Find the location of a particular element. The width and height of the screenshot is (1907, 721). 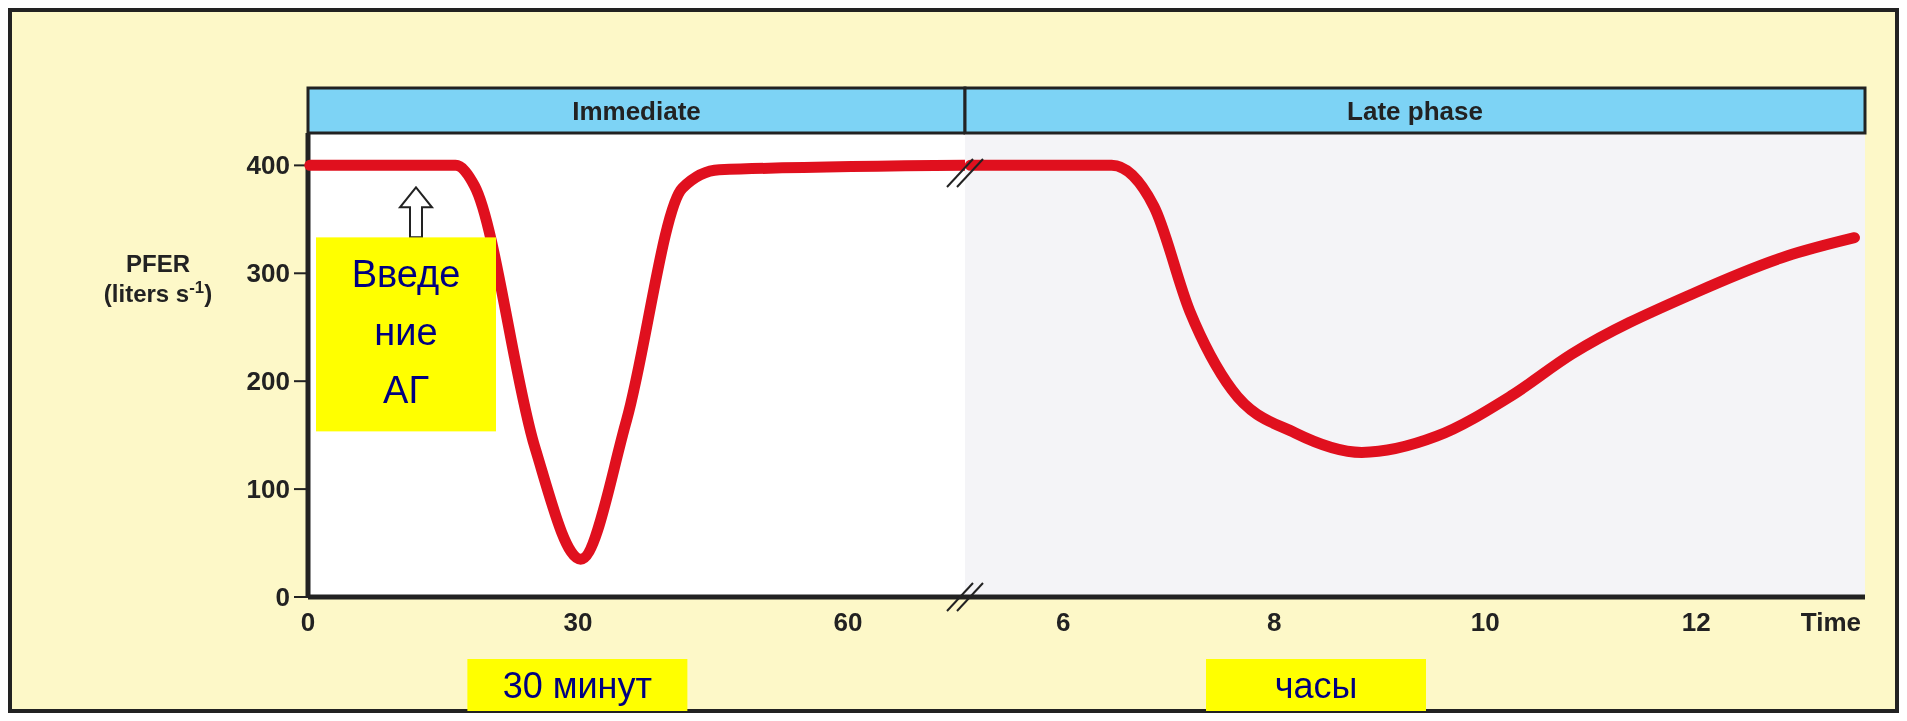

y-tick-label: 0 is located at coordinates (282, 597).